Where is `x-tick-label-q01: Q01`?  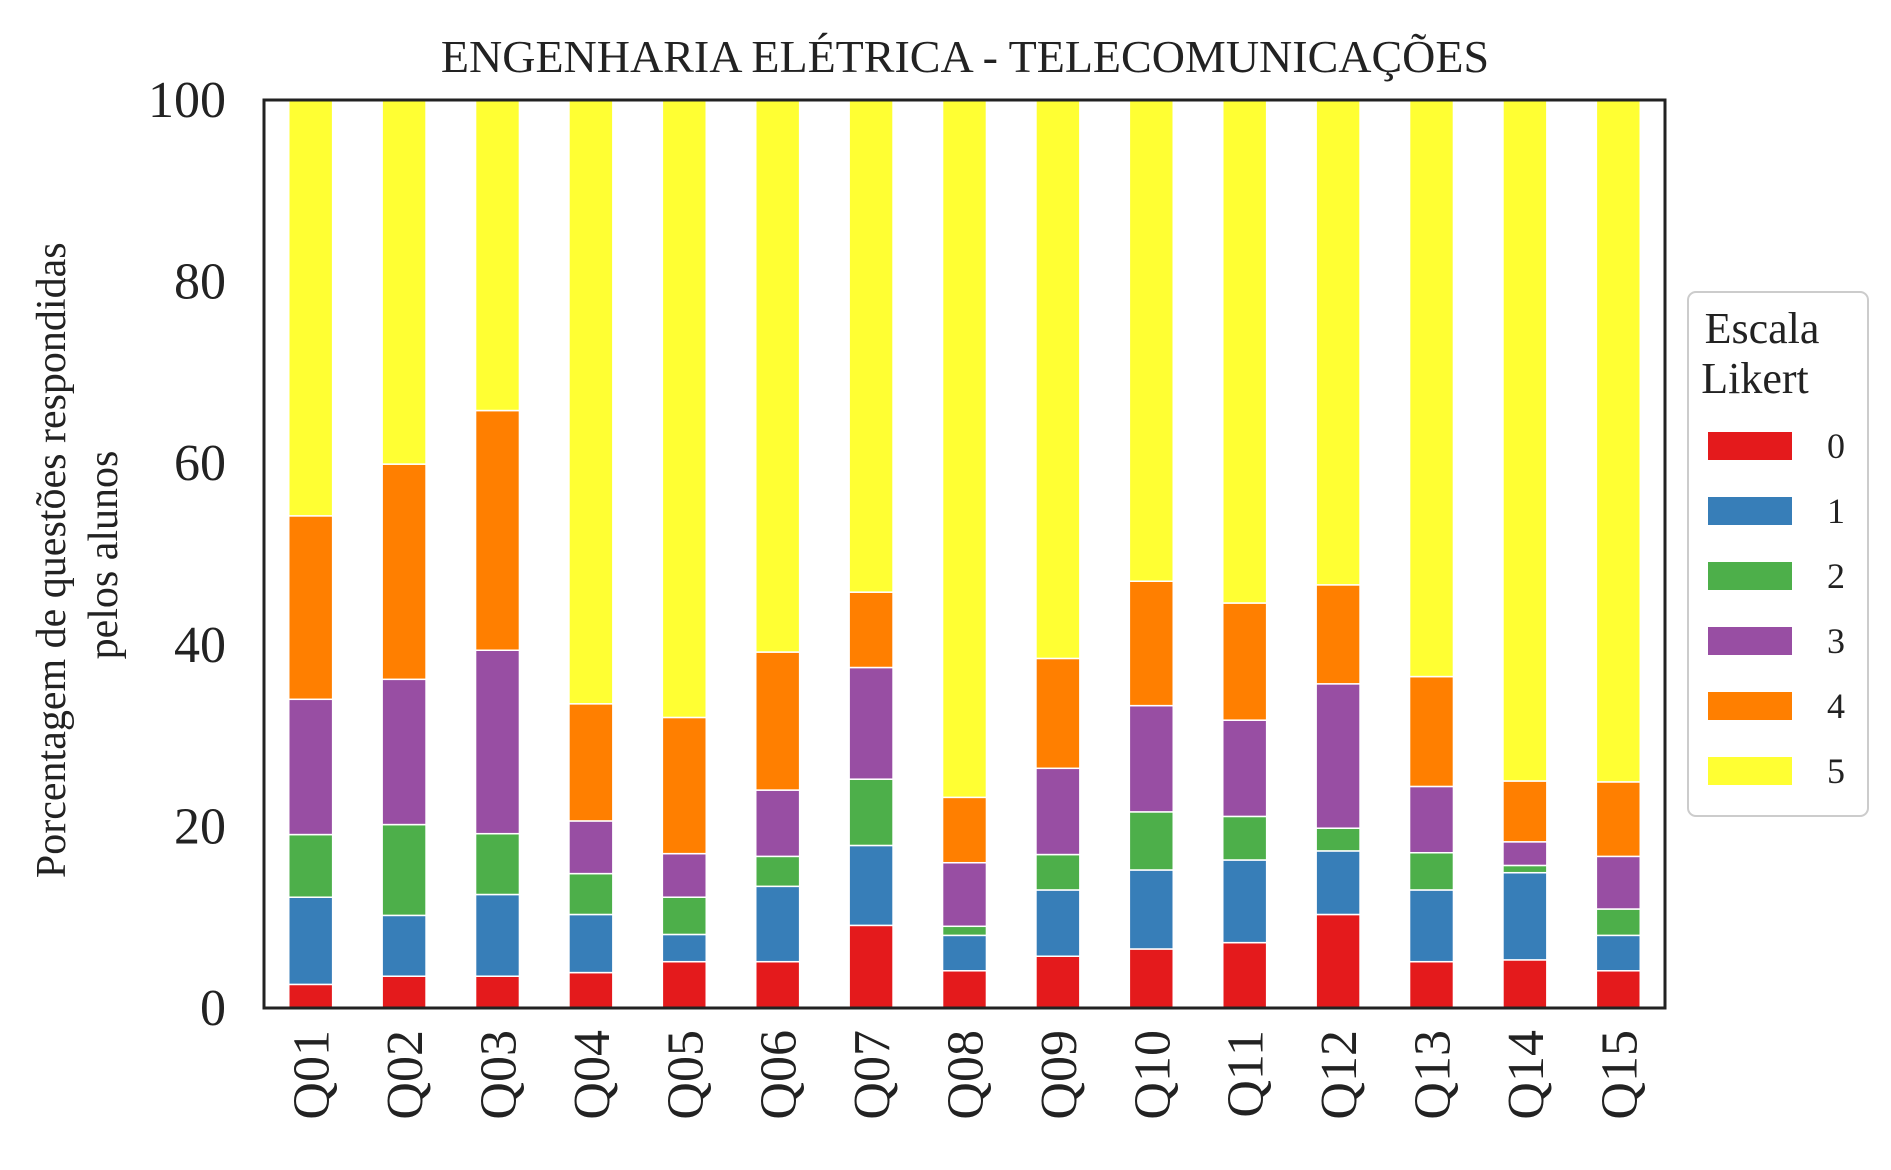 x-tick-label-q01: Q01 is located at coordinates (312, 1075).